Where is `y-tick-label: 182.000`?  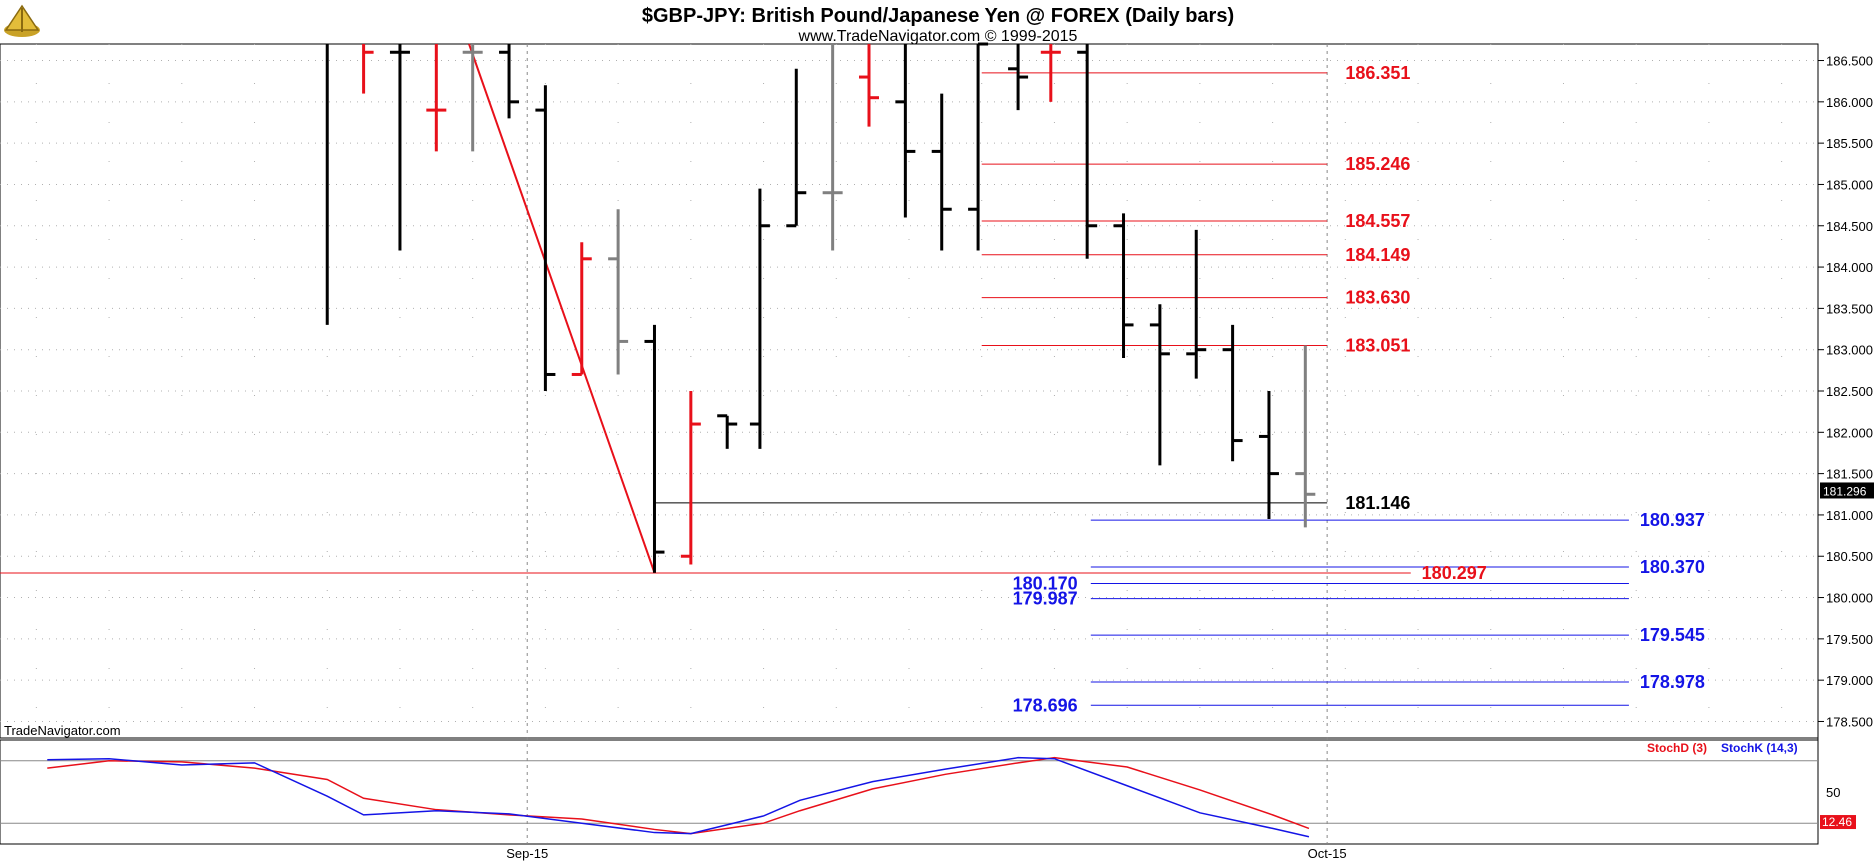
y-tick-label: 182.000 is located at coordinates (1849, 432).